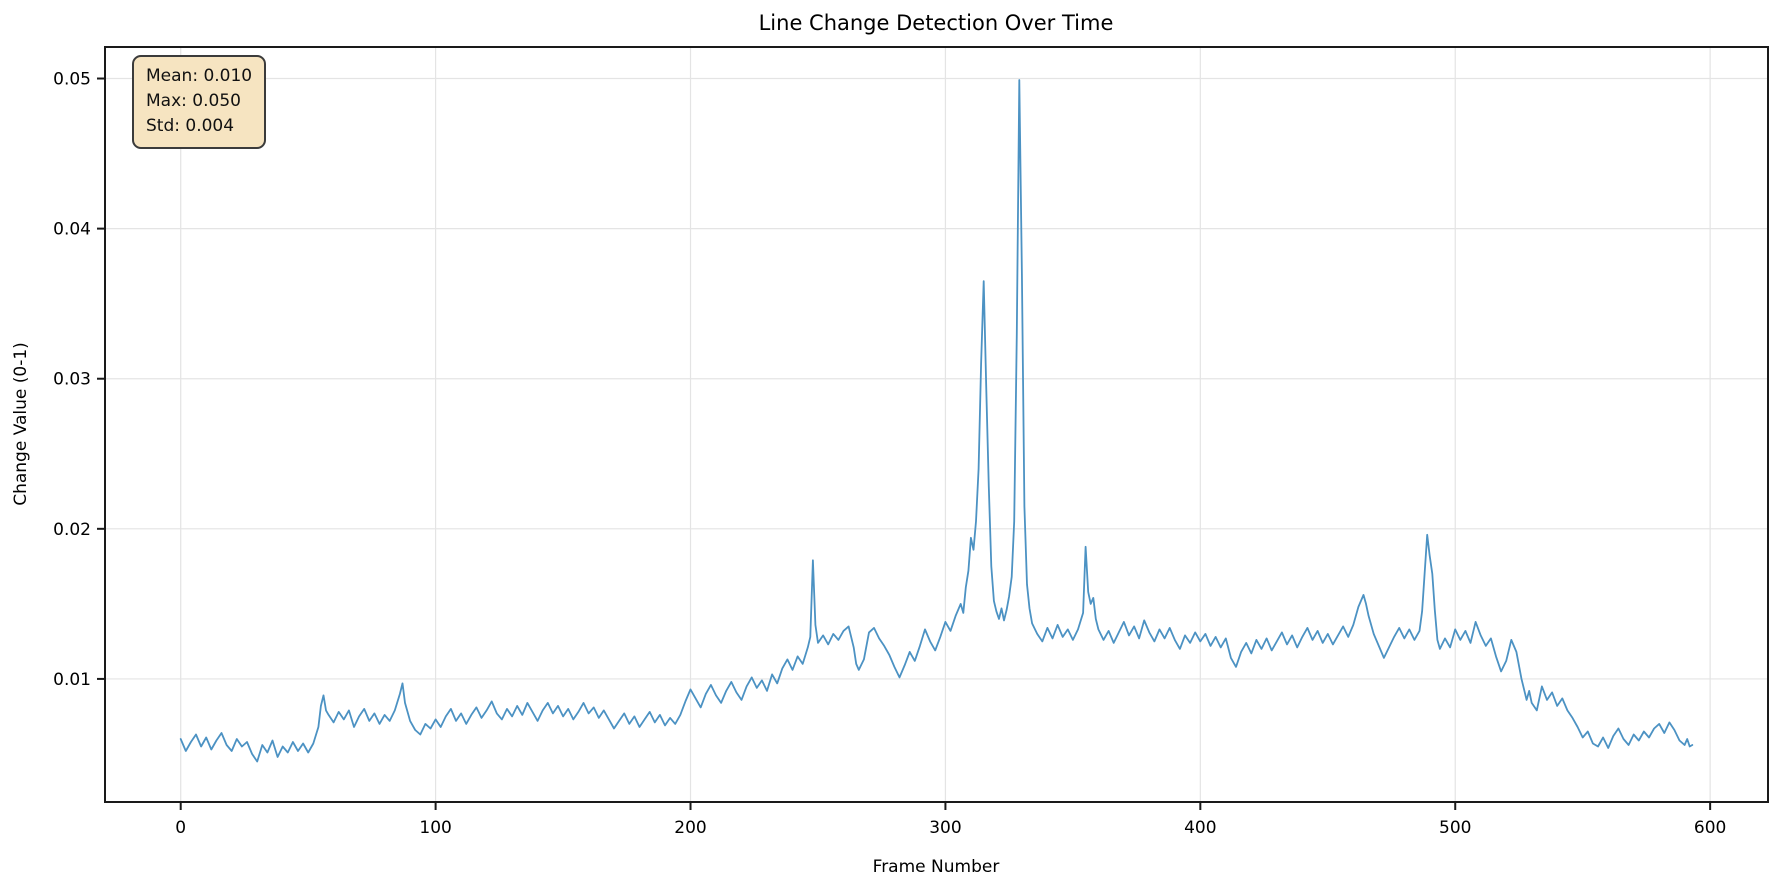 The width and height of the screenshot is (1784, 885). I want to click on y-tick-label: 0.03, so click(72, 380).